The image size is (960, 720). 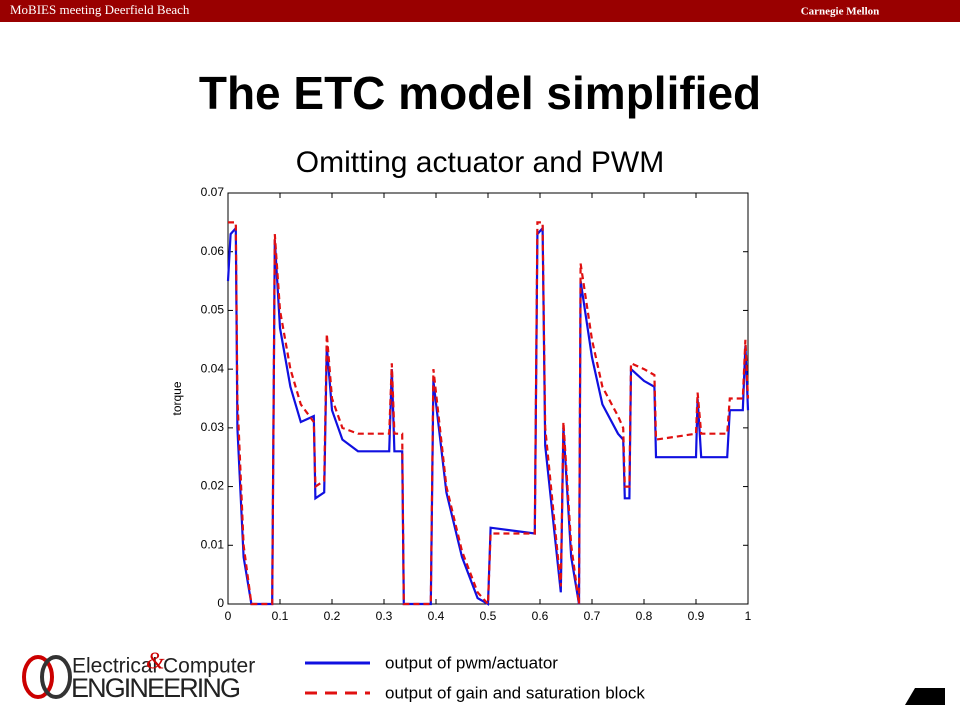 I want to click on x-tick-label: 0.8, so click(x=644, y=616).